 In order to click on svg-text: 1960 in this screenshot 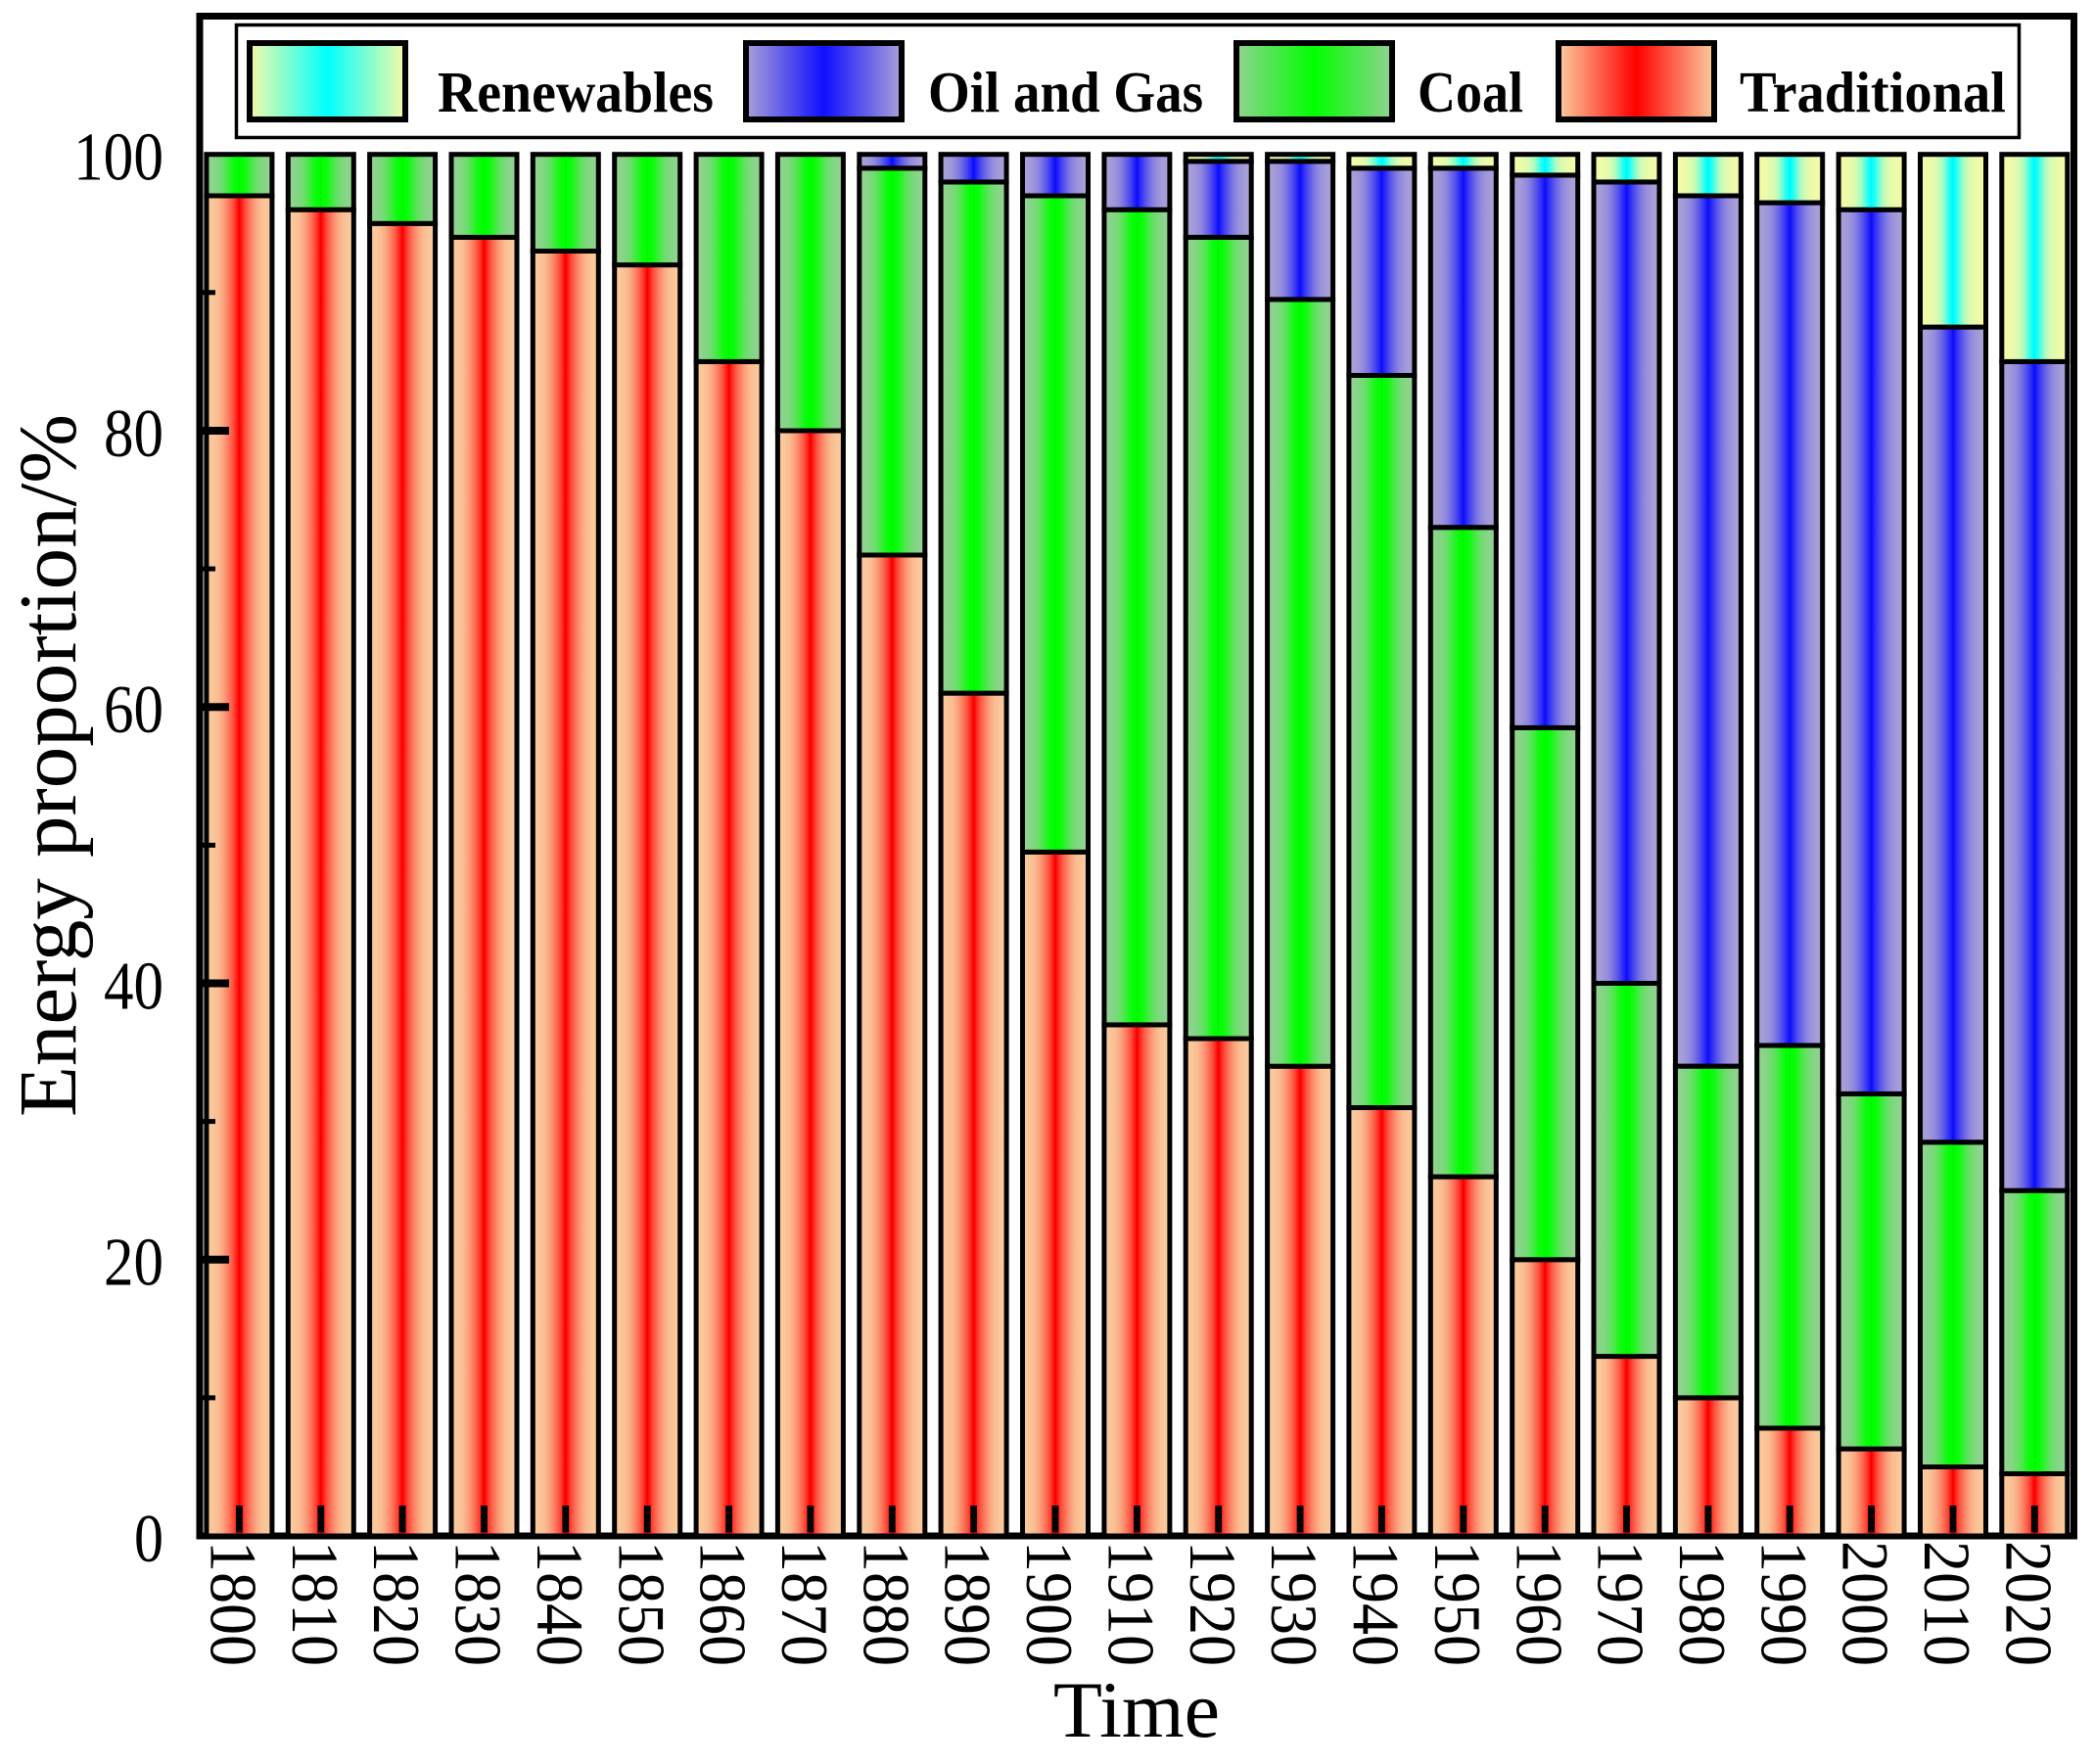, I will do `click(1539, 1603)`.